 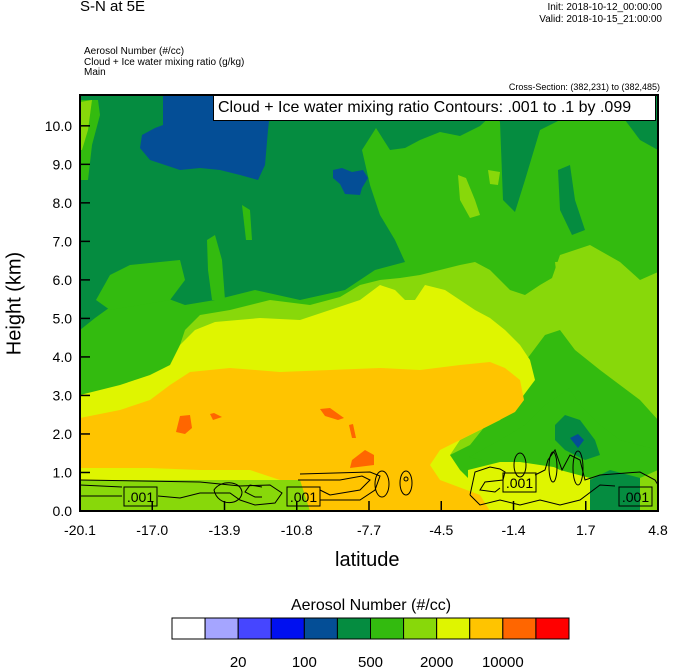 I want to click on y-tick-label: 10.0, so click(x=58, y=126).